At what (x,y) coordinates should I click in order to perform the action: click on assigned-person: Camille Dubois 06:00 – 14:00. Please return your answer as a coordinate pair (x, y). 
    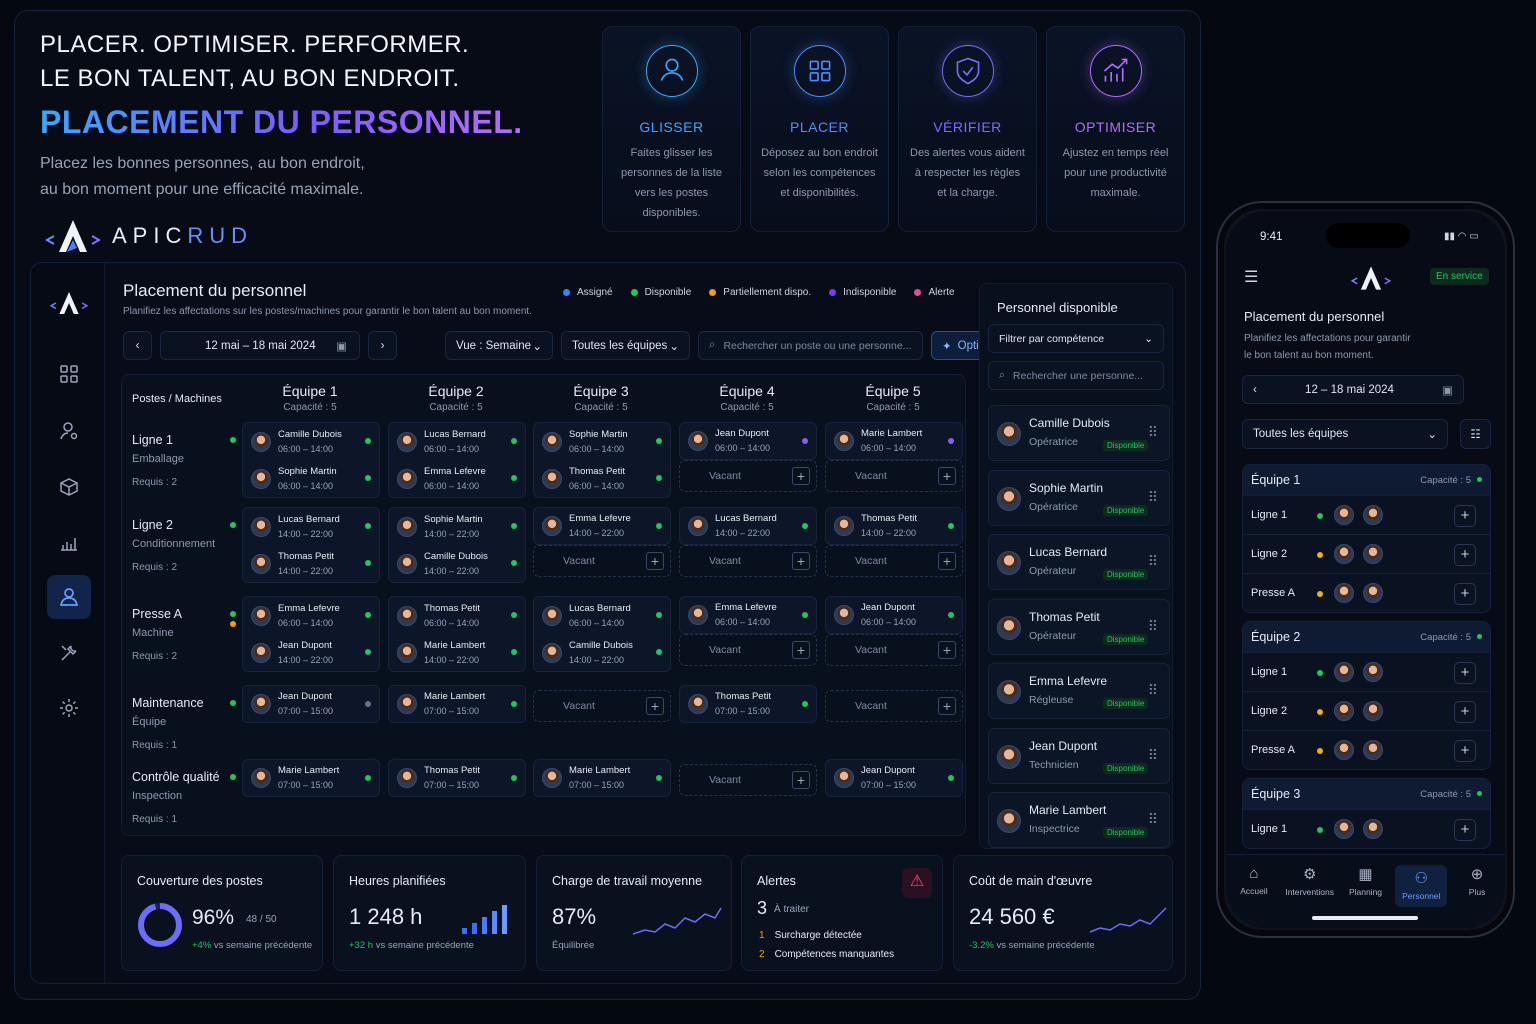
    Looking at the image, I should click on (311, 441).